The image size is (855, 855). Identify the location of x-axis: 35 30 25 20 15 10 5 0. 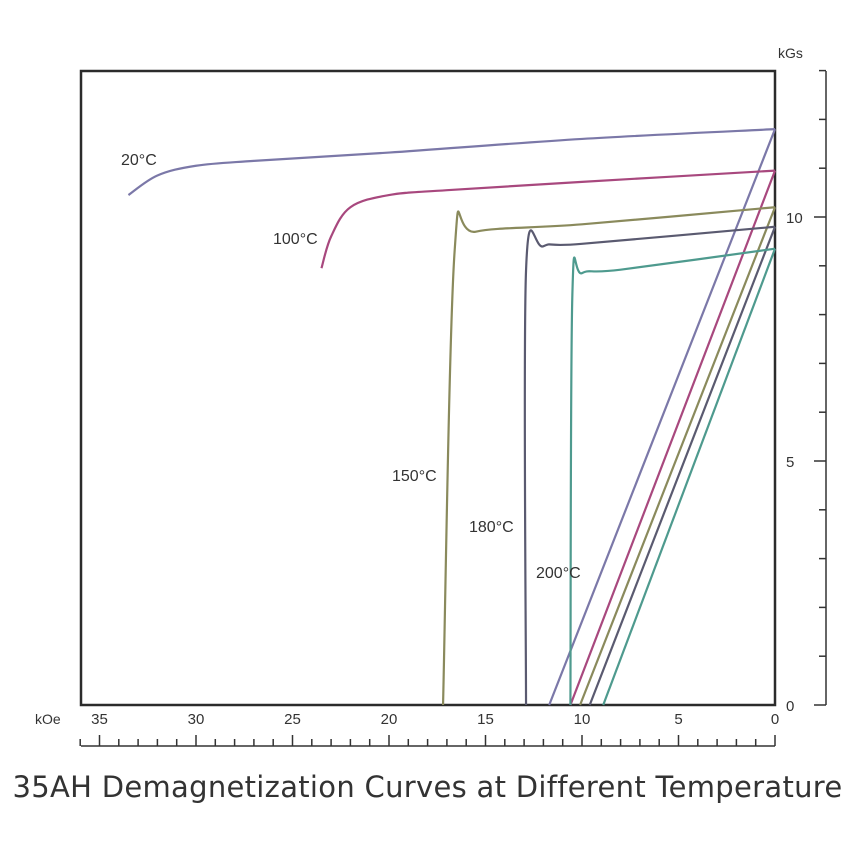
(429, 729).